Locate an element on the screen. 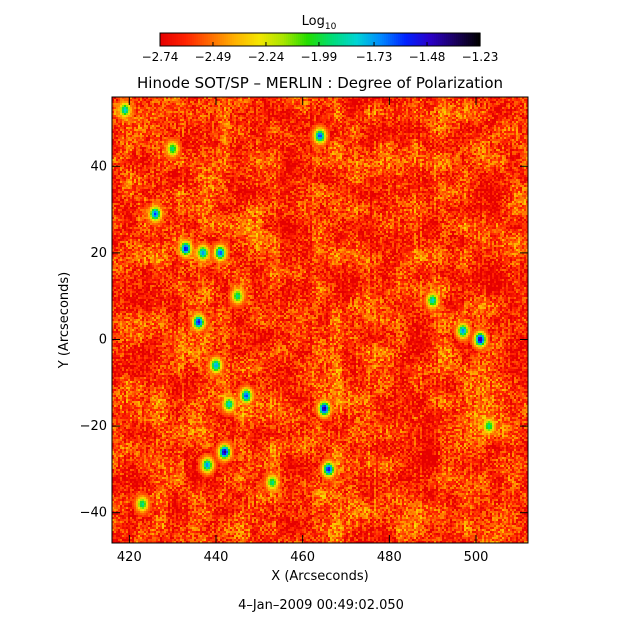 The width and height of the screenshot is (640, 640). colorbar-tick-label: −1.99 is located at coordinates (319, 57).